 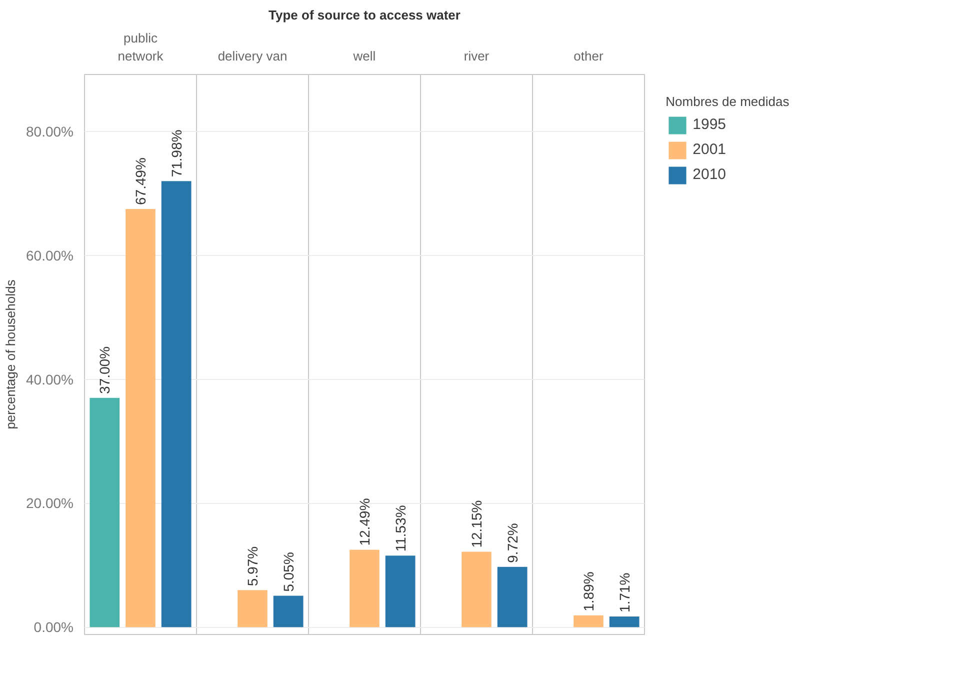 What do you see at coordinates (140, 181) in the screenshot?
I see `text: 67.49%` at bounding box center [140, 181].